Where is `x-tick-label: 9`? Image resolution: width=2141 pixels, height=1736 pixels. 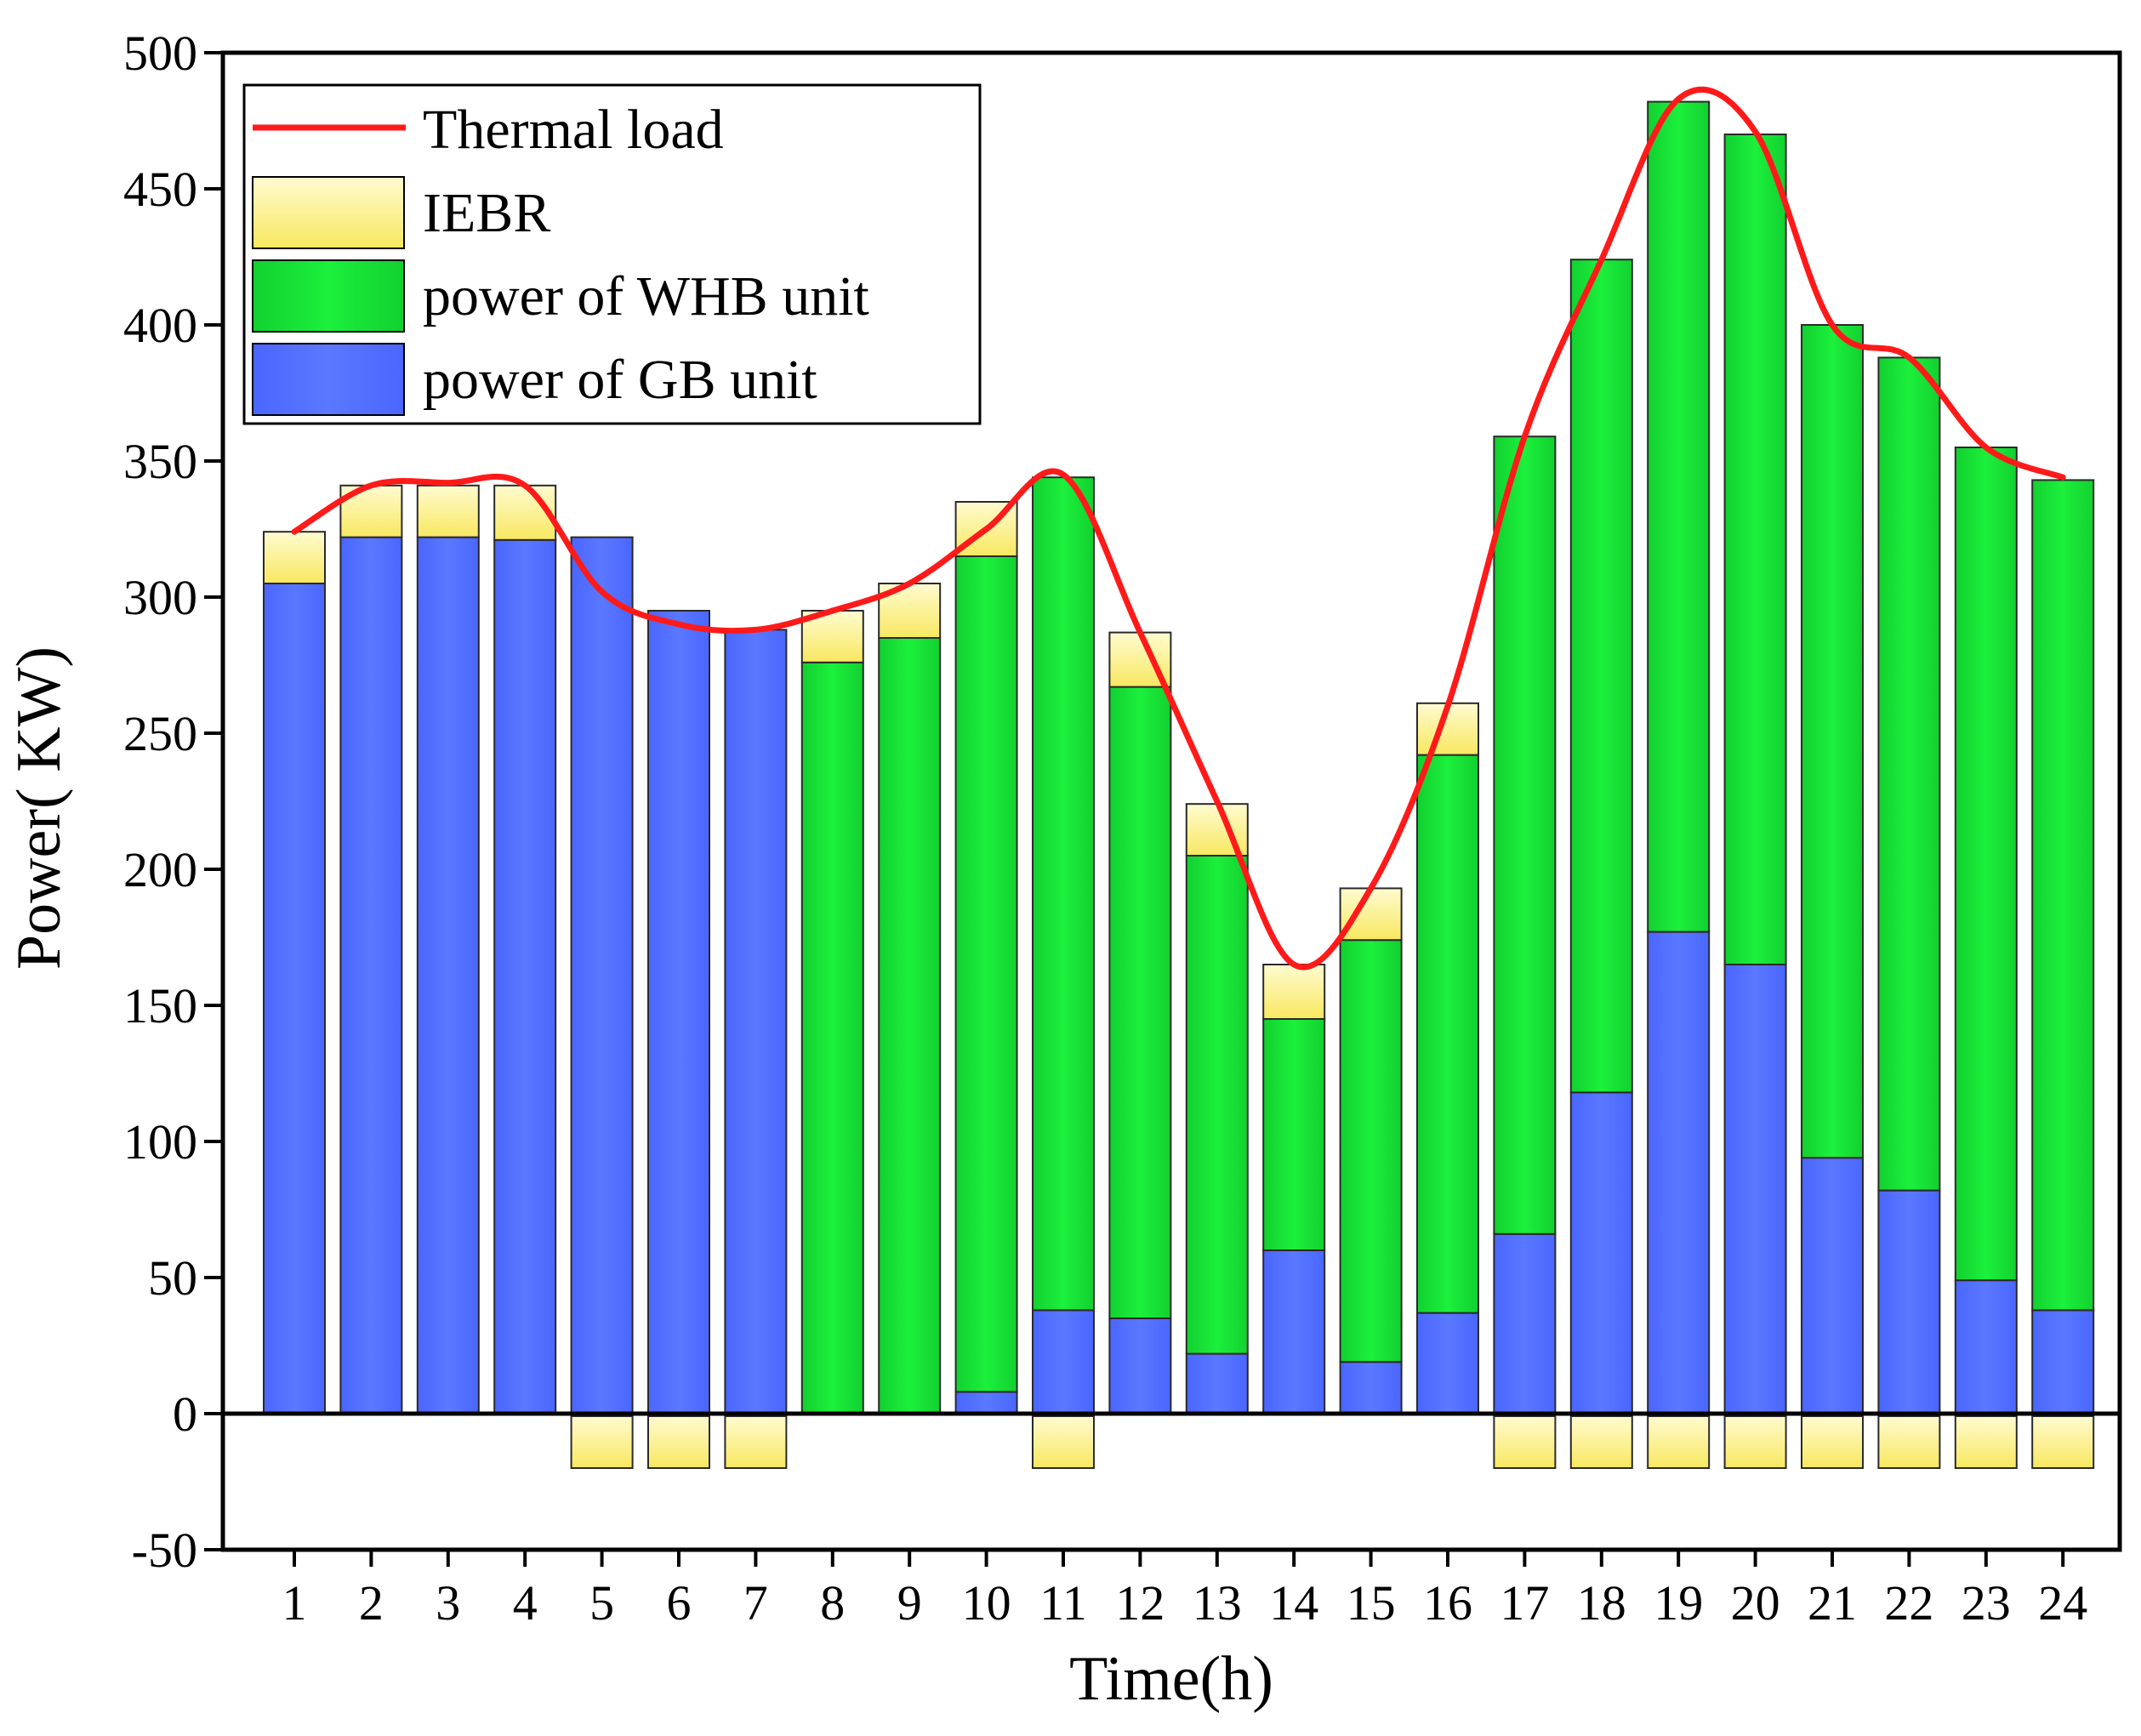 x-tick-label: 9 is located at coordinates (909, 1603).